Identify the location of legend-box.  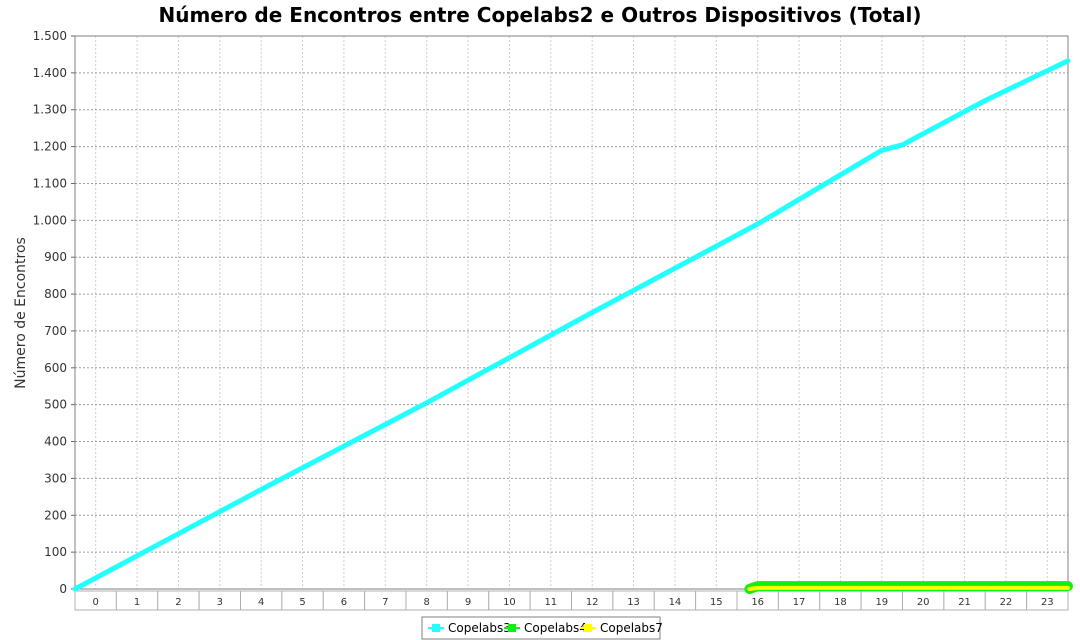
(541, 628).